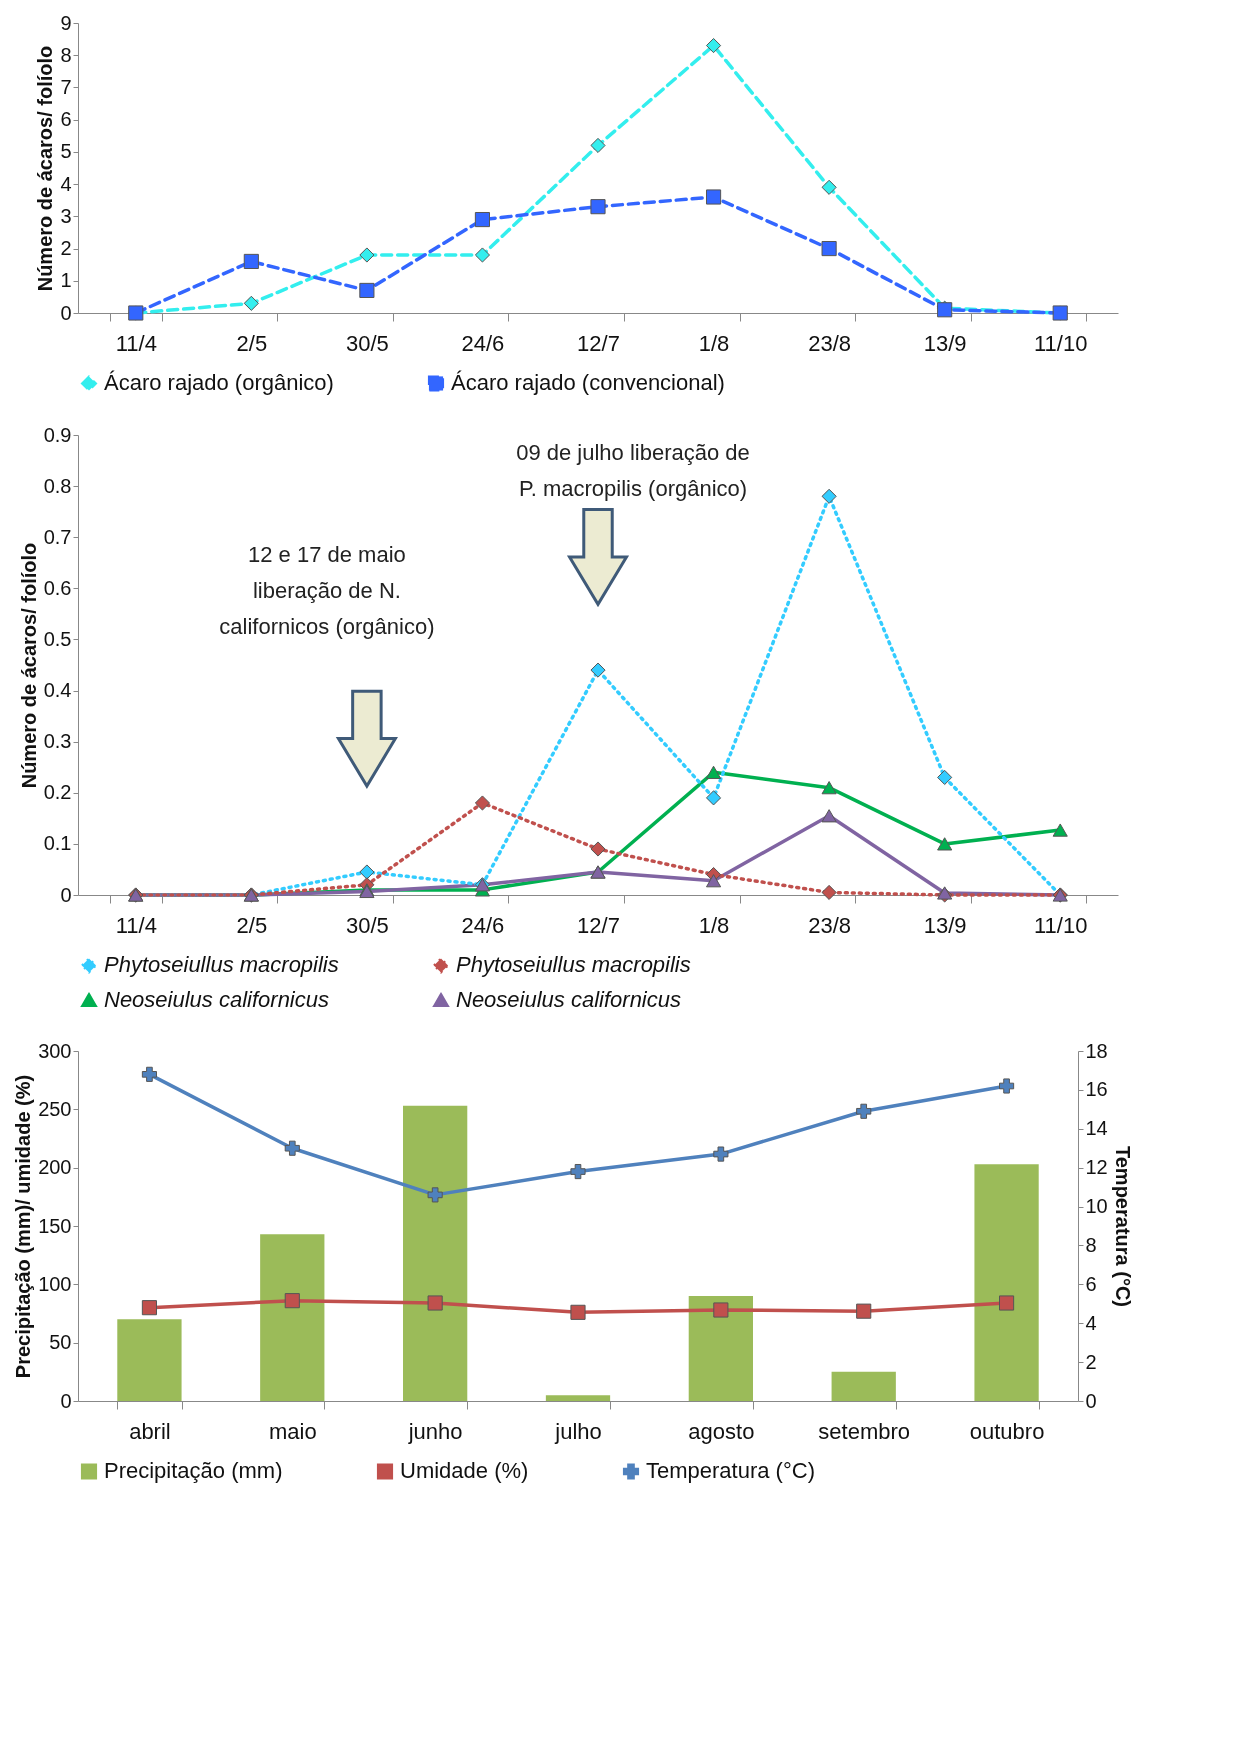 This screenshot has height=1742, width=1238. What do you see at coordinates (66, 54) in the screenshot?
I see `y-tick-label: 8` at bounding box center [66, 54].